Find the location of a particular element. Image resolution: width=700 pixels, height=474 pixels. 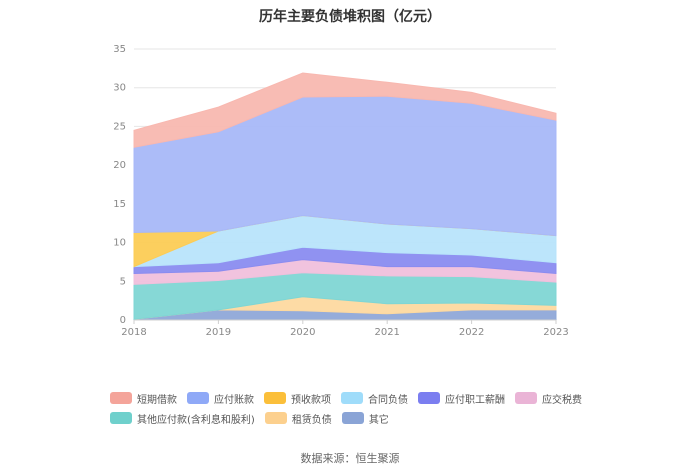

legend-label: 应交税费 is located at coordinates (562, 400).